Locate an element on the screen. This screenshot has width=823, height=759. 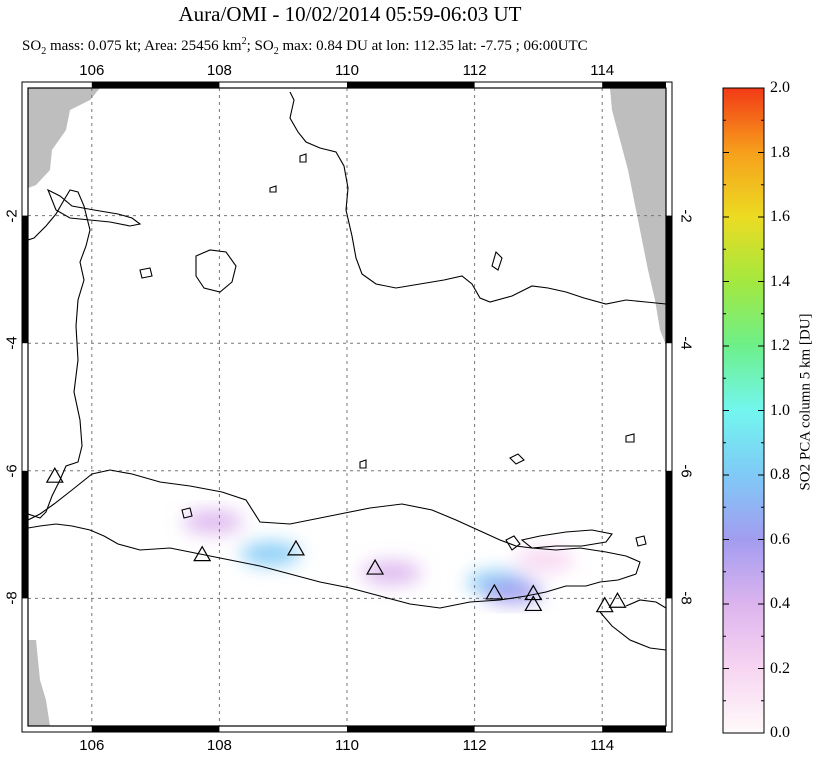
x-tick-label-bottom: 114 is located at coordinates (602, 745).